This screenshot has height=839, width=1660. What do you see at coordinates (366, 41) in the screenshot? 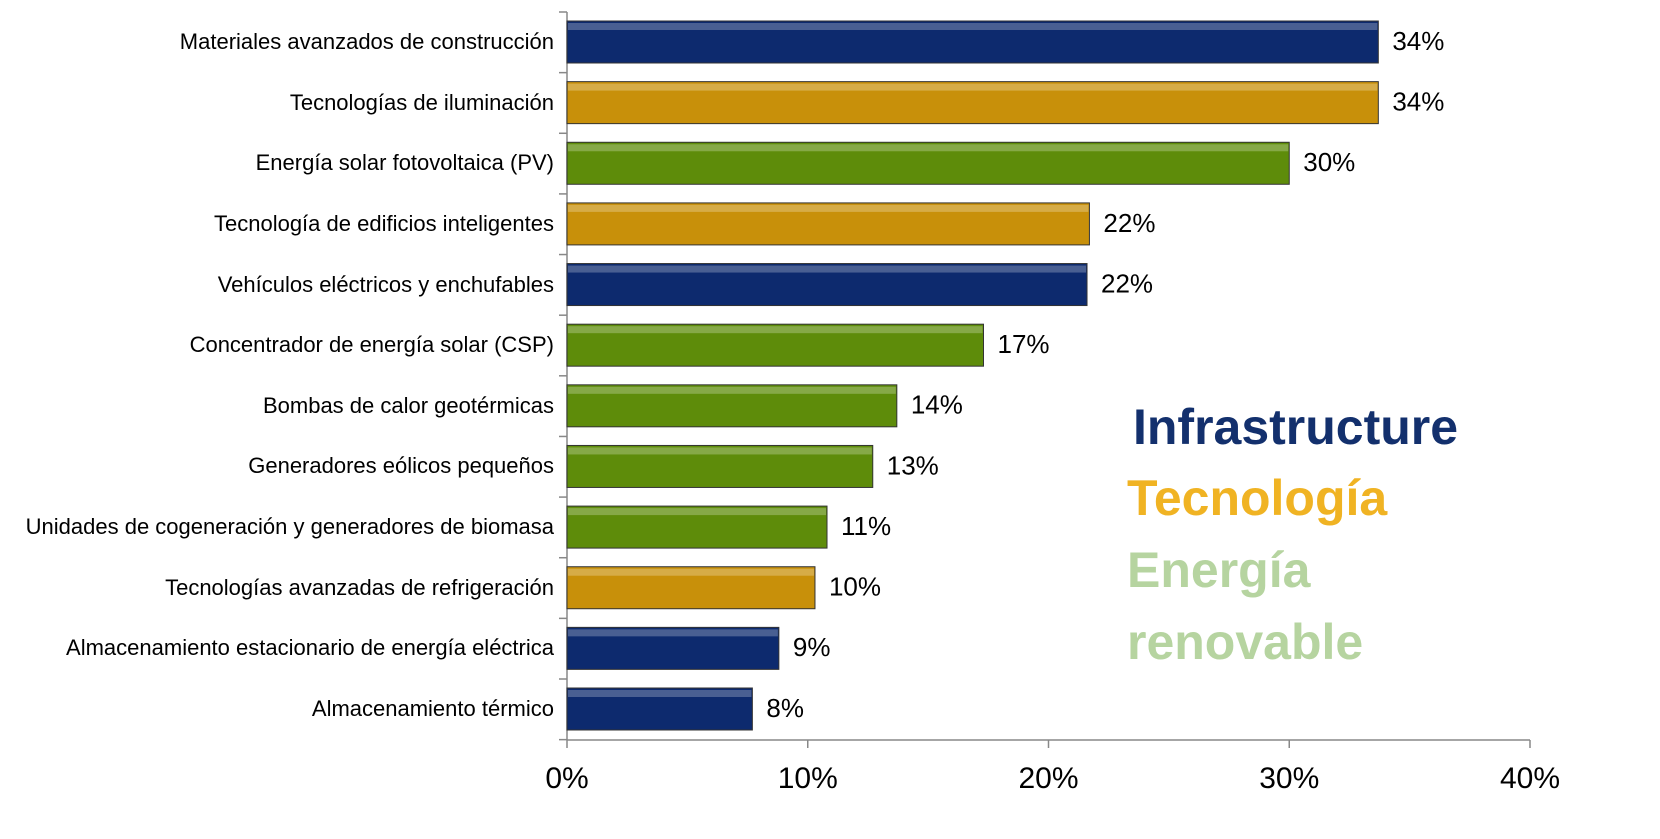
I see `y-tick-label: Materiales avanzados de construcción` at bounding box center [366, 41].